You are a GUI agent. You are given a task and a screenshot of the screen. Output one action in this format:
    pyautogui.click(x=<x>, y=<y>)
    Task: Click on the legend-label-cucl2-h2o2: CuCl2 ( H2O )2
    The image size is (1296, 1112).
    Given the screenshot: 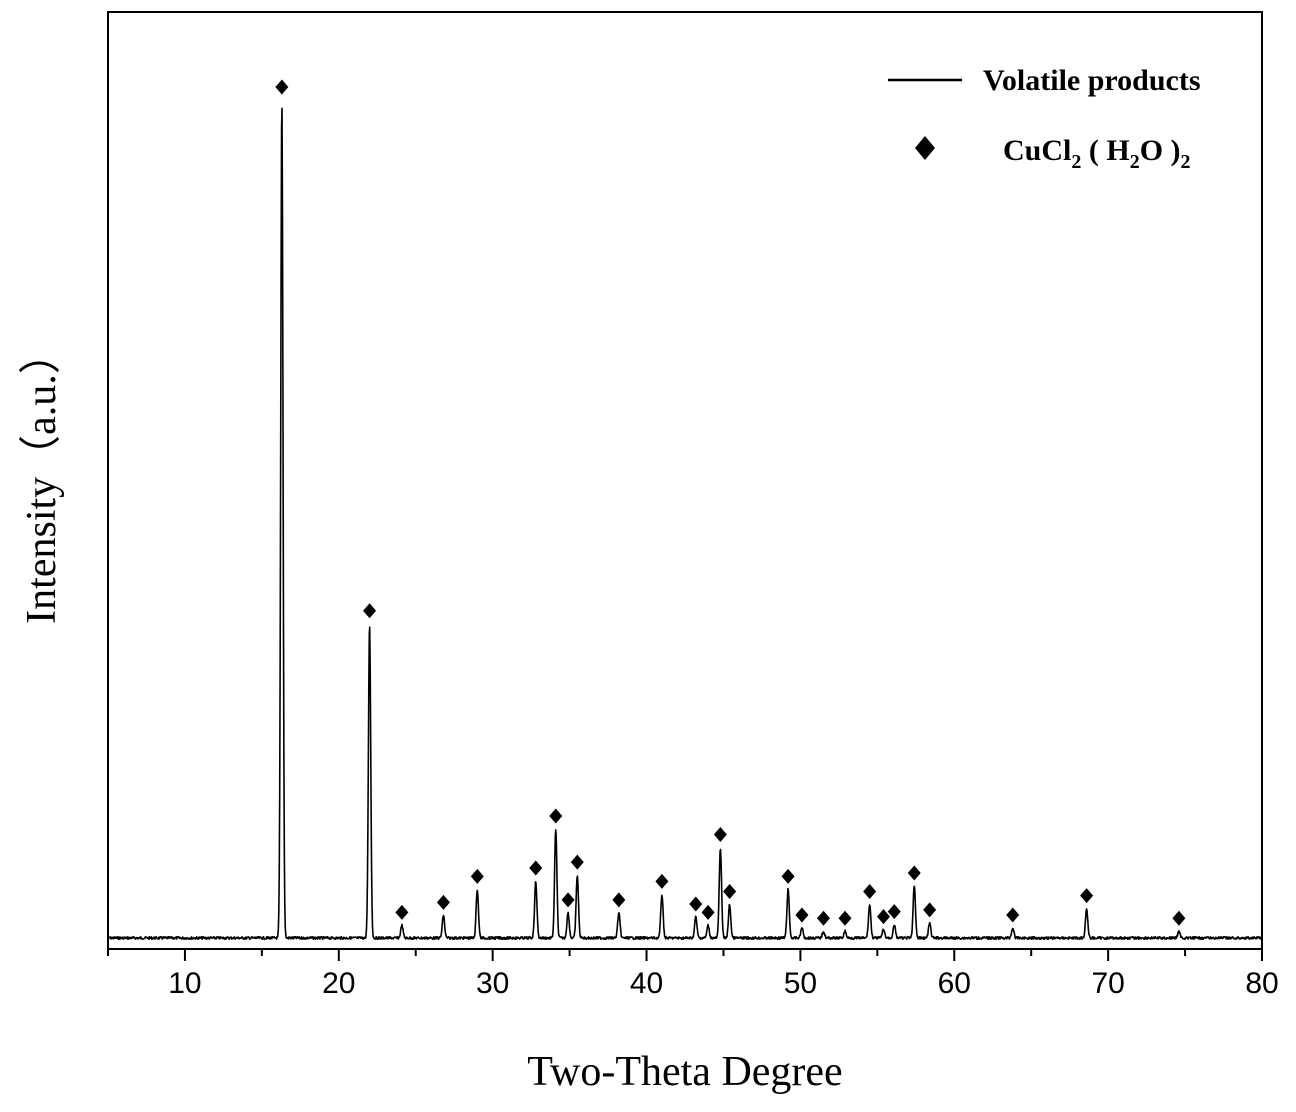 What is the action you would take?
    pyautogui.click(x=1097, y=153)
    